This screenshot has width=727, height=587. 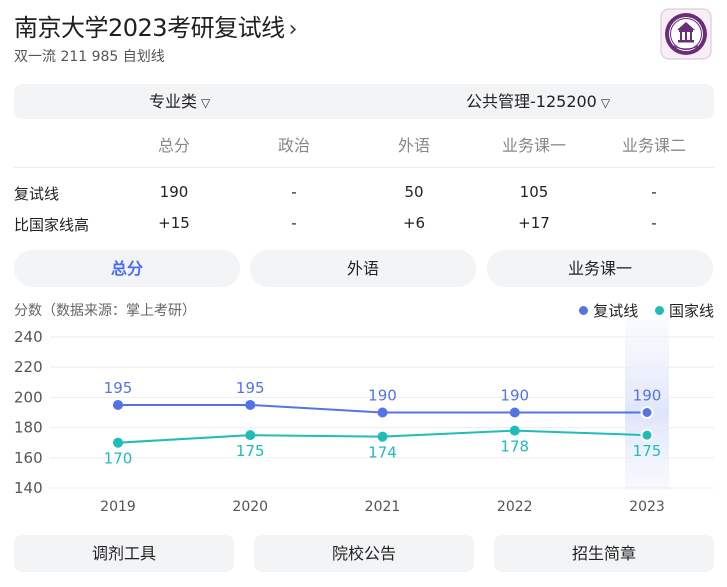 I want to click on x-tick-label: 2021, so click(x=383, y=507).